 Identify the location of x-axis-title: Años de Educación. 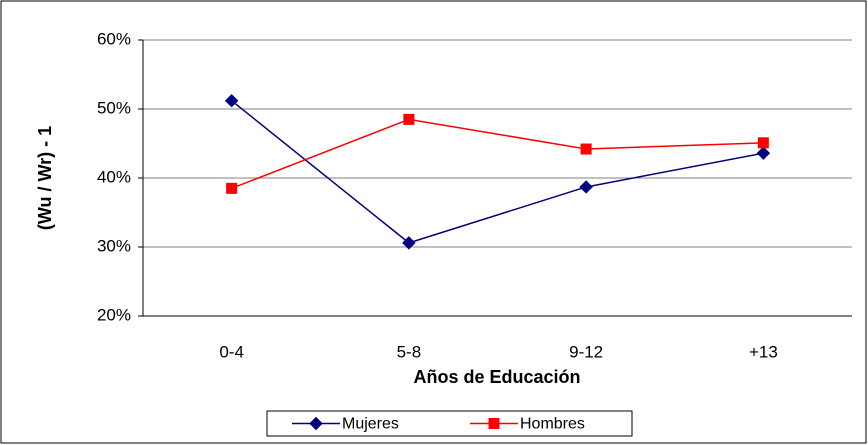
(496, 377).